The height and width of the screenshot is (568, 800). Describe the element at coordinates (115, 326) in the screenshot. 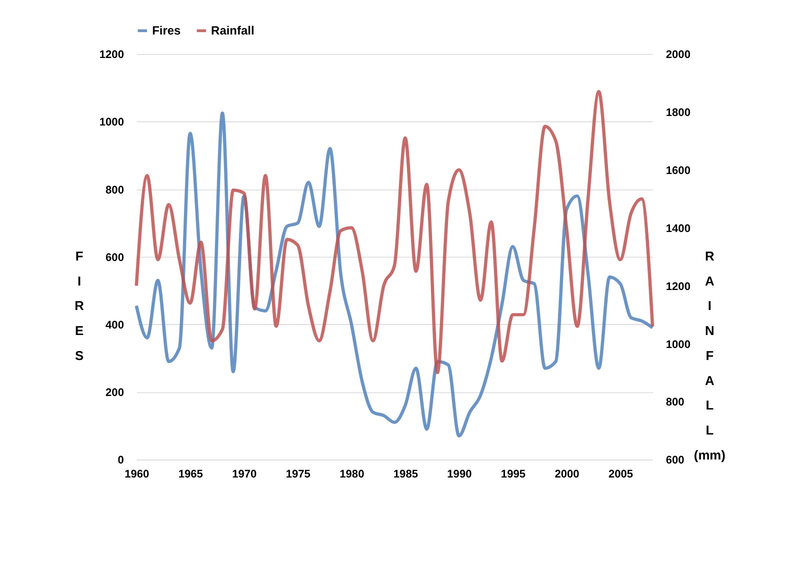

I see `y-tick-label: 400` at that location.